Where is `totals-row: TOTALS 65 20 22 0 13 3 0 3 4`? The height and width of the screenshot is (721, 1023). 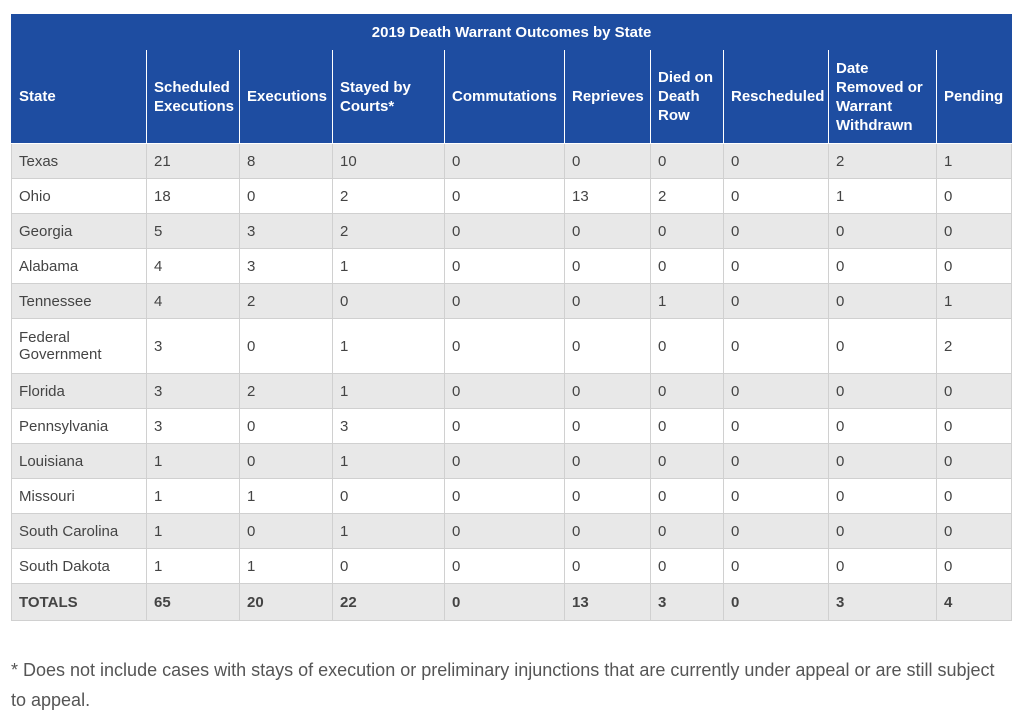 totals-row: TOTALS 65 20 22 0 13 3 0 3 4 is located at coordinates (512, 602).